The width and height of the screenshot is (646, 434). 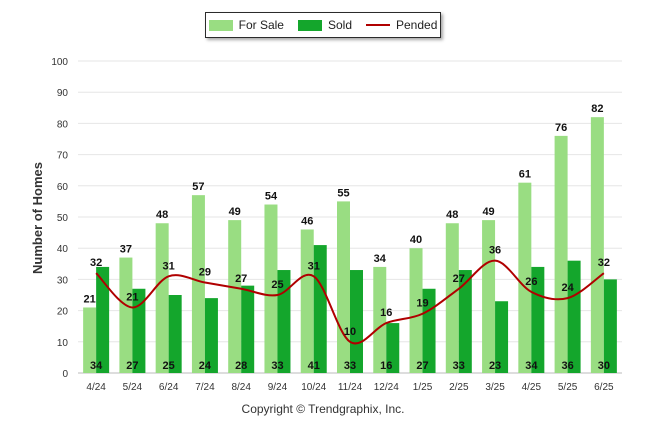 What do you see at coordinates (63, 156) in the screenshot?
I see `y-tick-label: 70` at bounding box center [63, 156].